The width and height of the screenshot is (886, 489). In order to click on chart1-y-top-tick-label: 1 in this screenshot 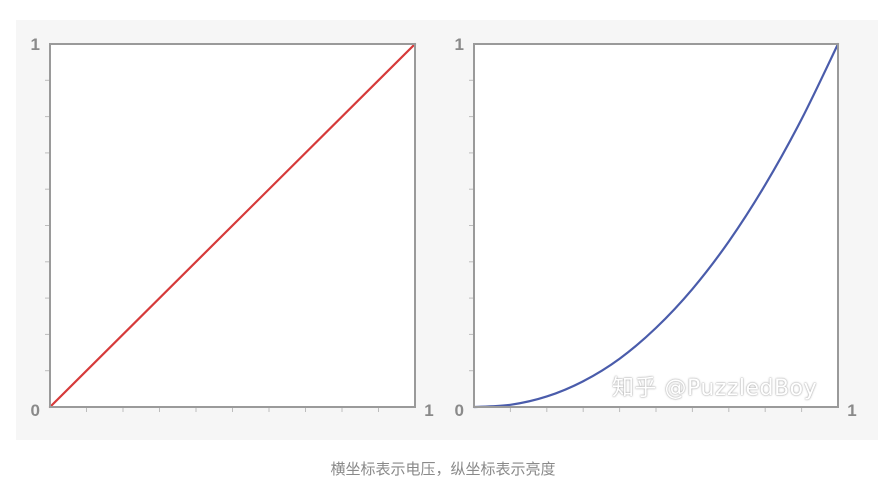, I will do `click(35, 44)`.